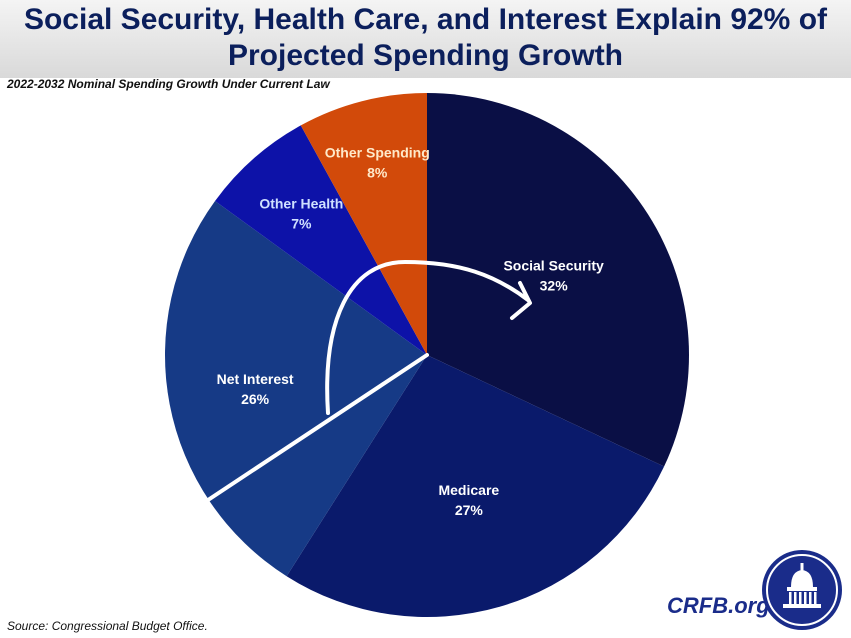 Image resolution: width=851 pixels, height=638 pixels. I want to click on slice-label-other-spending: Other Spending, so click(377, 152).